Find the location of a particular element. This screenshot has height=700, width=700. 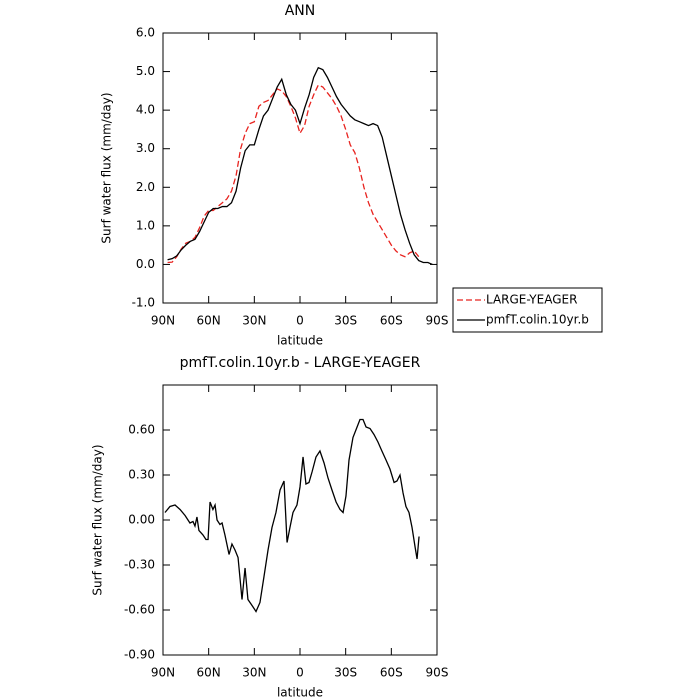

y-tick-label: -1.0 is located at coordinates (143, 303).